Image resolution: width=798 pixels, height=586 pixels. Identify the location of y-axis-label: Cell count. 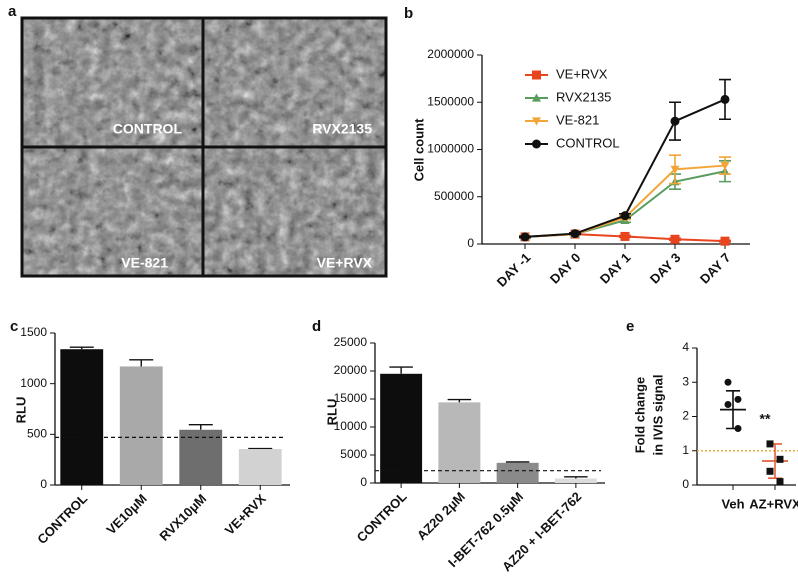
(418, 150).